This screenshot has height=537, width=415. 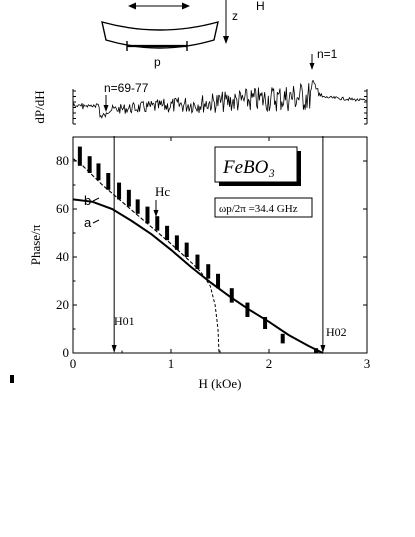 I want to click on schematic-h-label: H, so click(x=260, y=6).